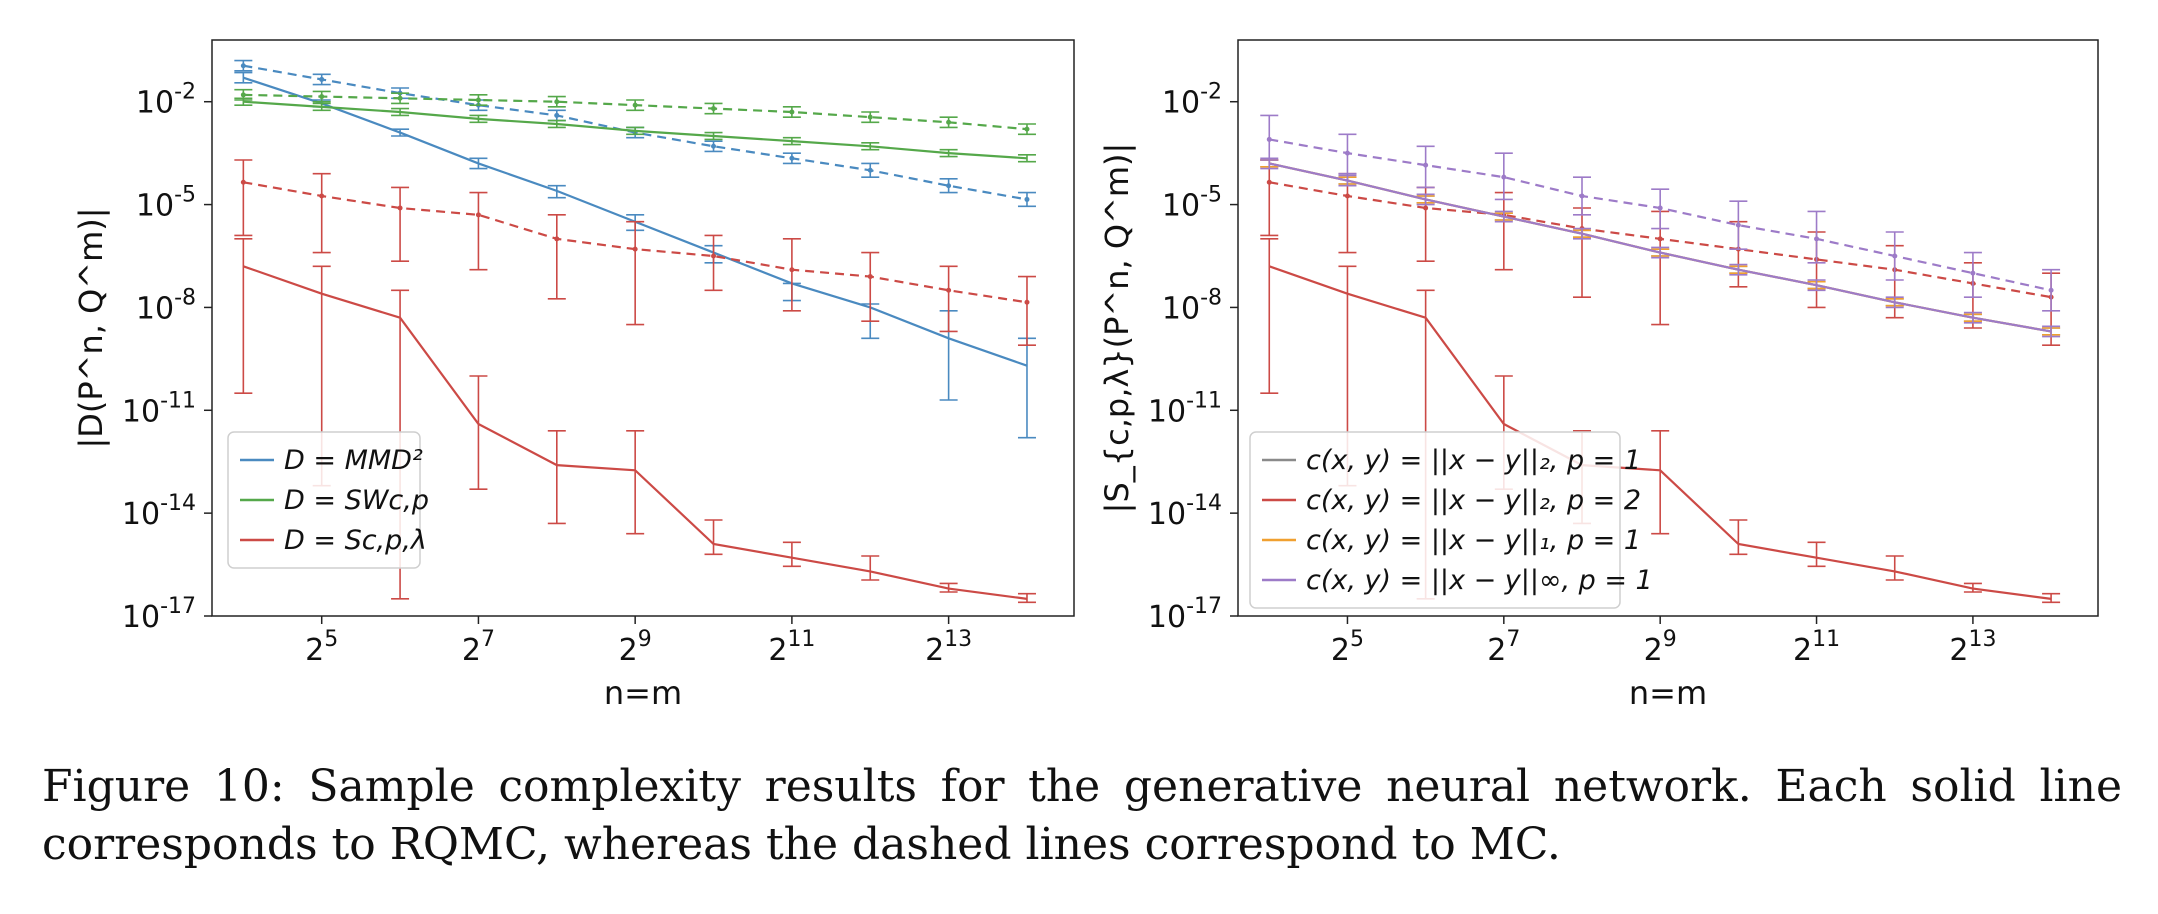 The height and width of the screenshot is (914, 2158). I want to click on y-axis-label: |S_{c,p,λ}(P^n, Q^m)|, so click(1117, 328).